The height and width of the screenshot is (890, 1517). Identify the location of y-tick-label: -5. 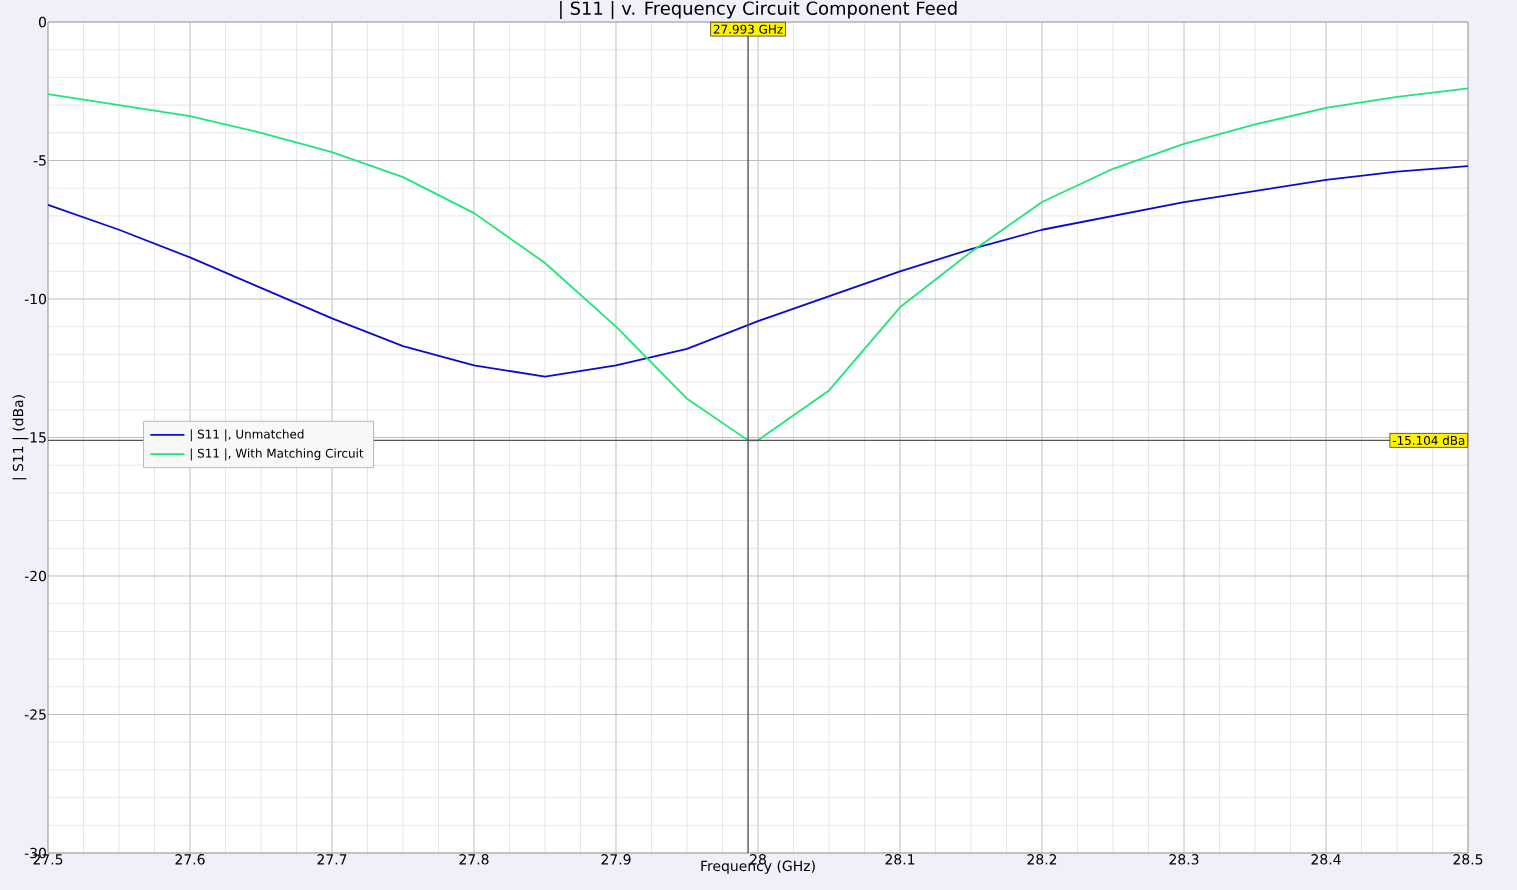
(39, 160).